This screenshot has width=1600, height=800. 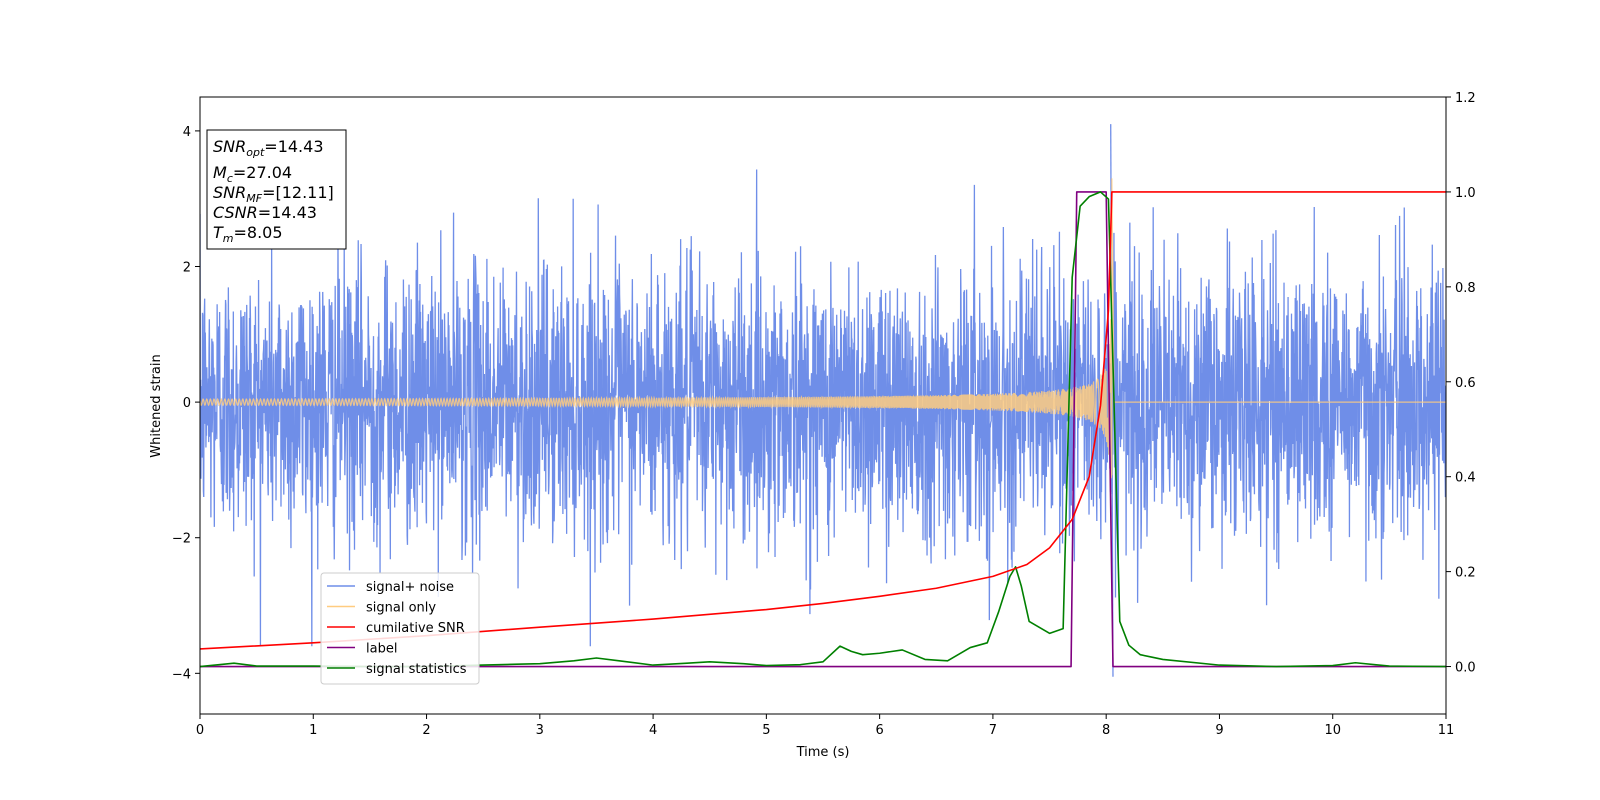 What do you see at coordinates (1465, 288) in the screenshot?
I see `y2-tick-label: 0.8` at bounding box center [1465, 288].